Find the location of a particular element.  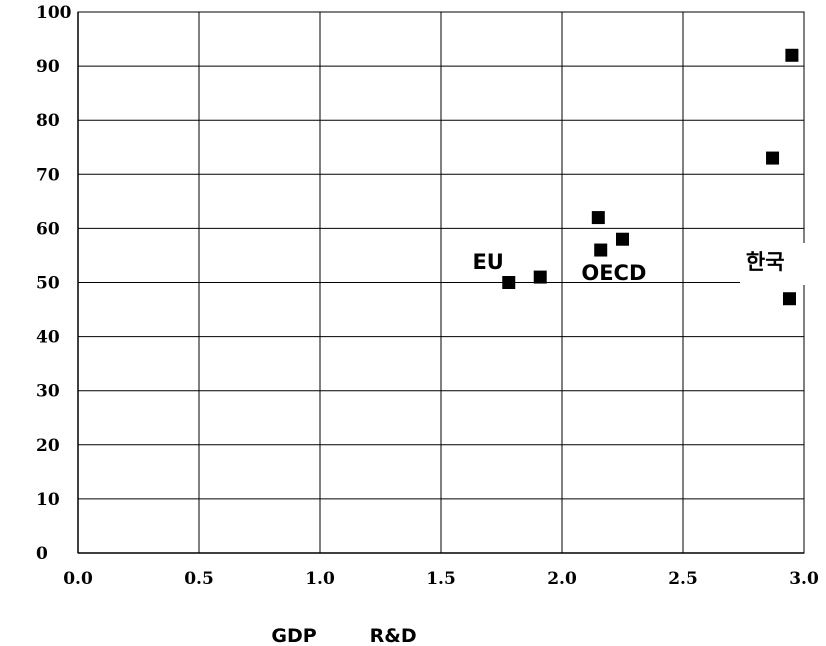

annotation-bg is located at coordinates (775, 263).